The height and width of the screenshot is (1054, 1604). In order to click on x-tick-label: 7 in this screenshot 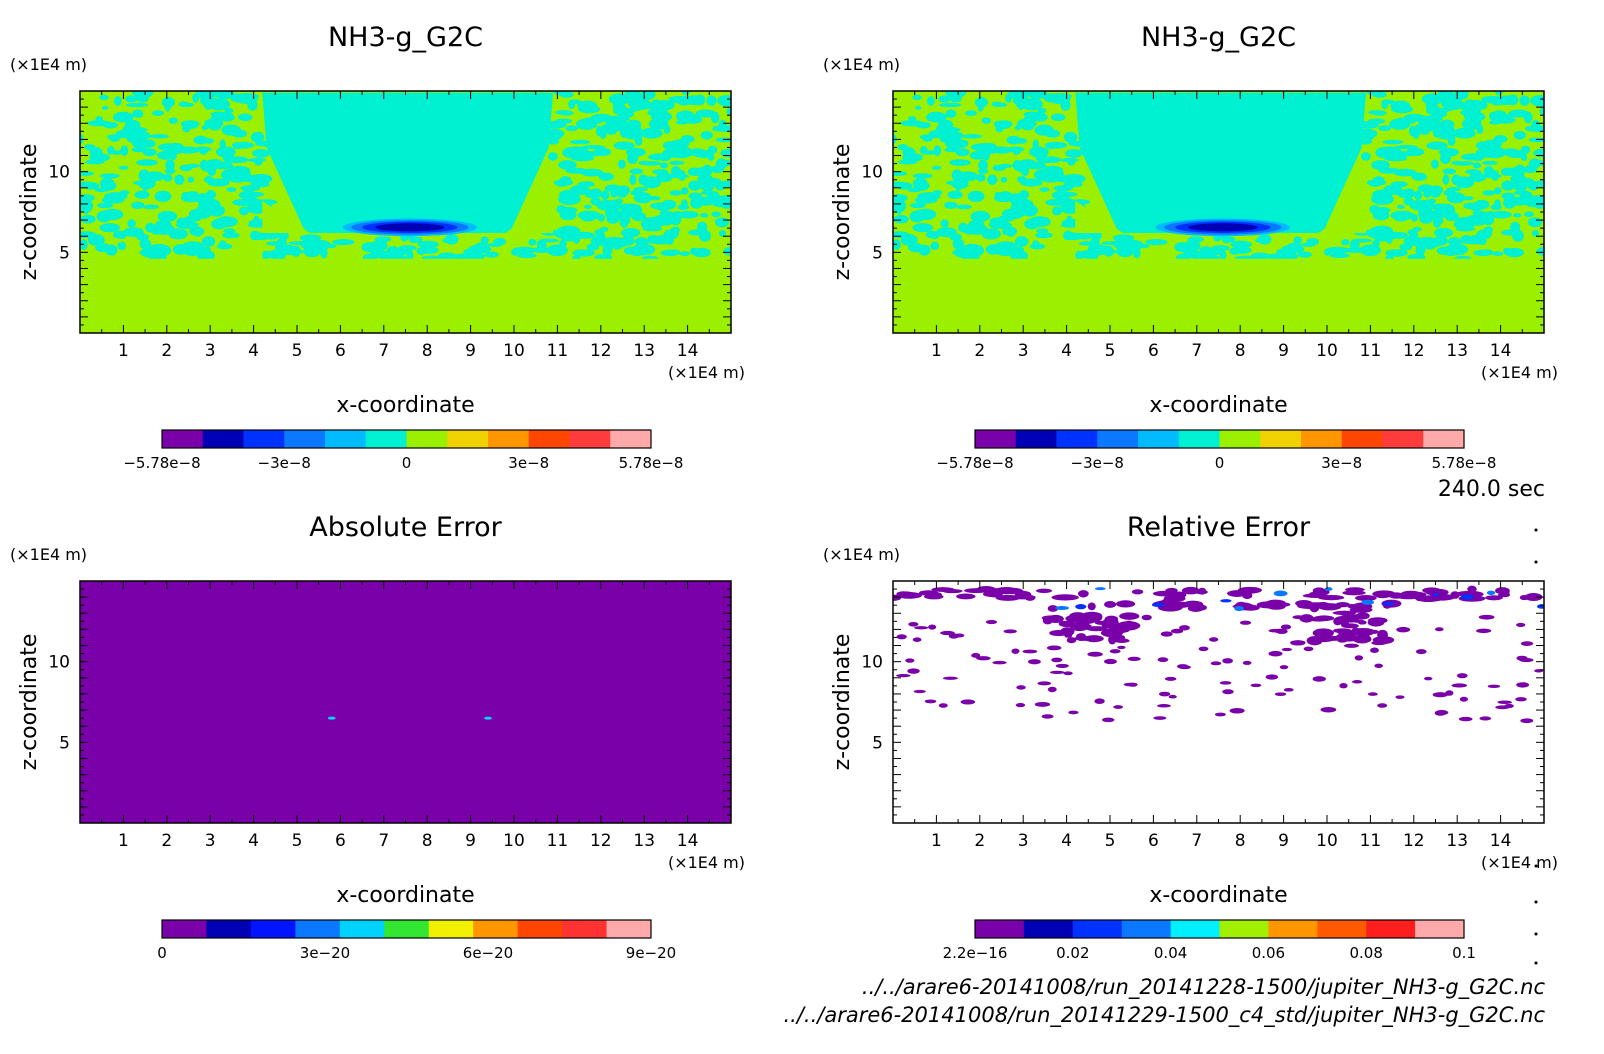, I will do `click(1196, 841)`.